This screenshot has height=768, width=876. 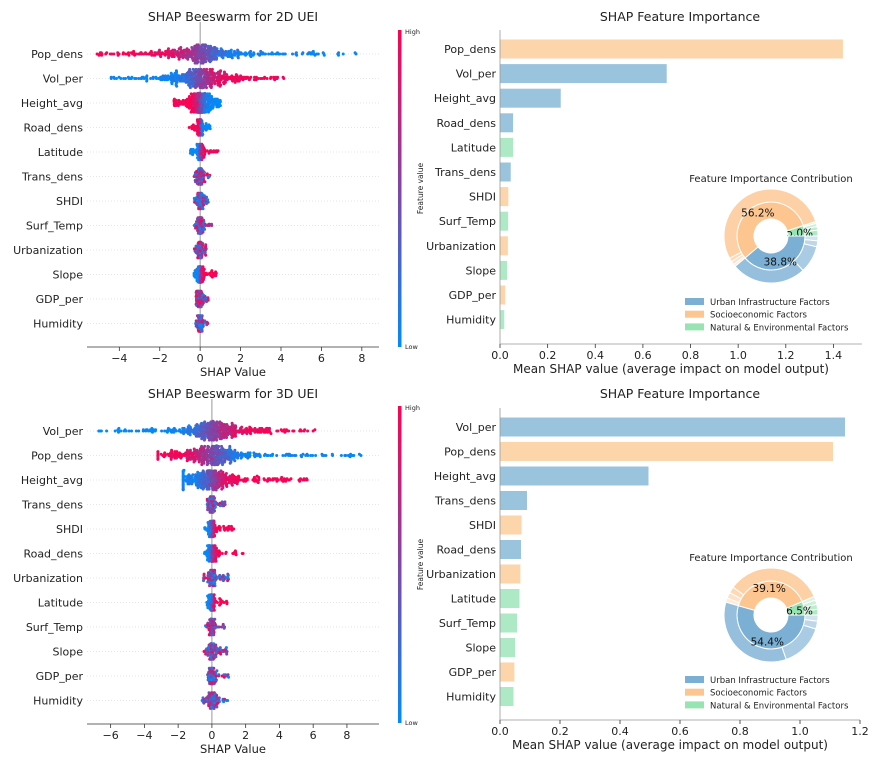 I want to click on x-tick-label: 0.2, so click(x=548, y=355).